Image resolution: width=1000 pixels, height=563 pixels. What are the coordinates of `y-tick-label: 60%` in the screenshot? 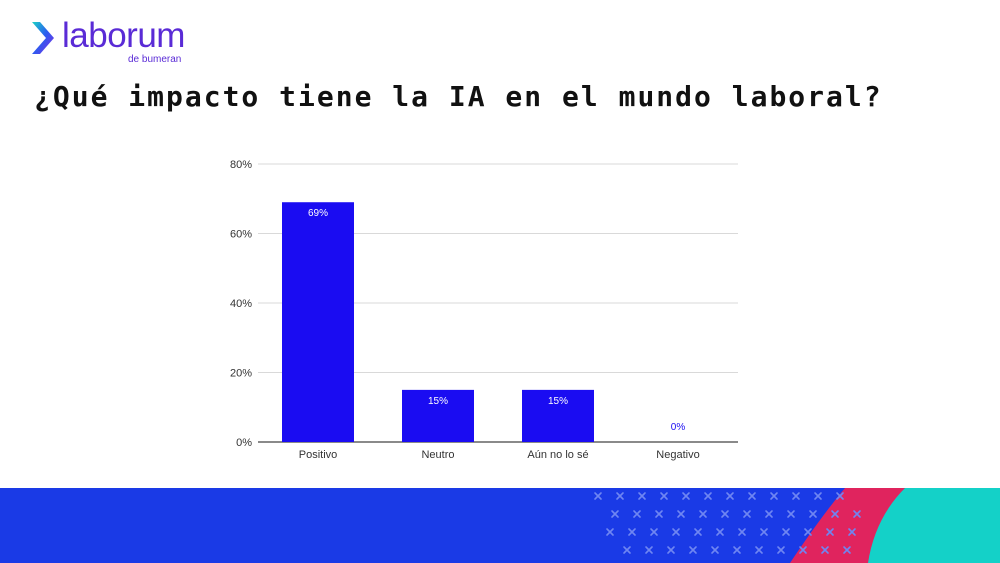 It's located at (241, 235).